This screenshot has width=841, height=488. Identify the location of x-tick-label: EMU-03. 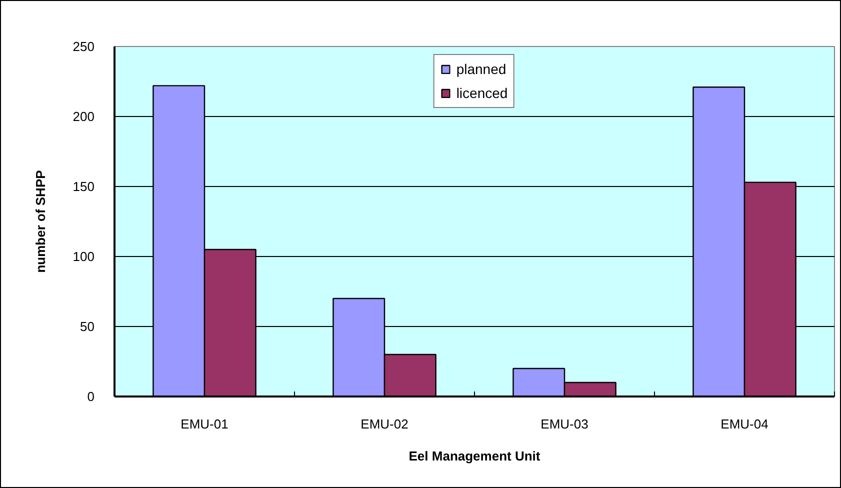
(564, 424).